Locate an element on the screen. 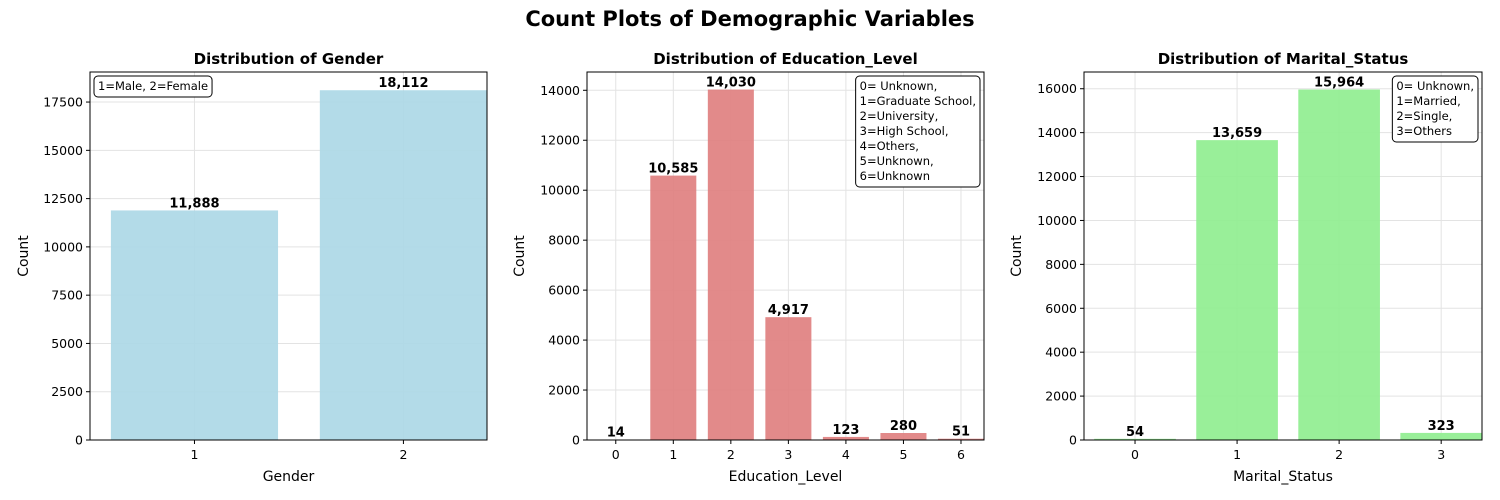 This screenshot has width=1500, height=500. value-label: 4,917 is located at coordinates (788, 310).